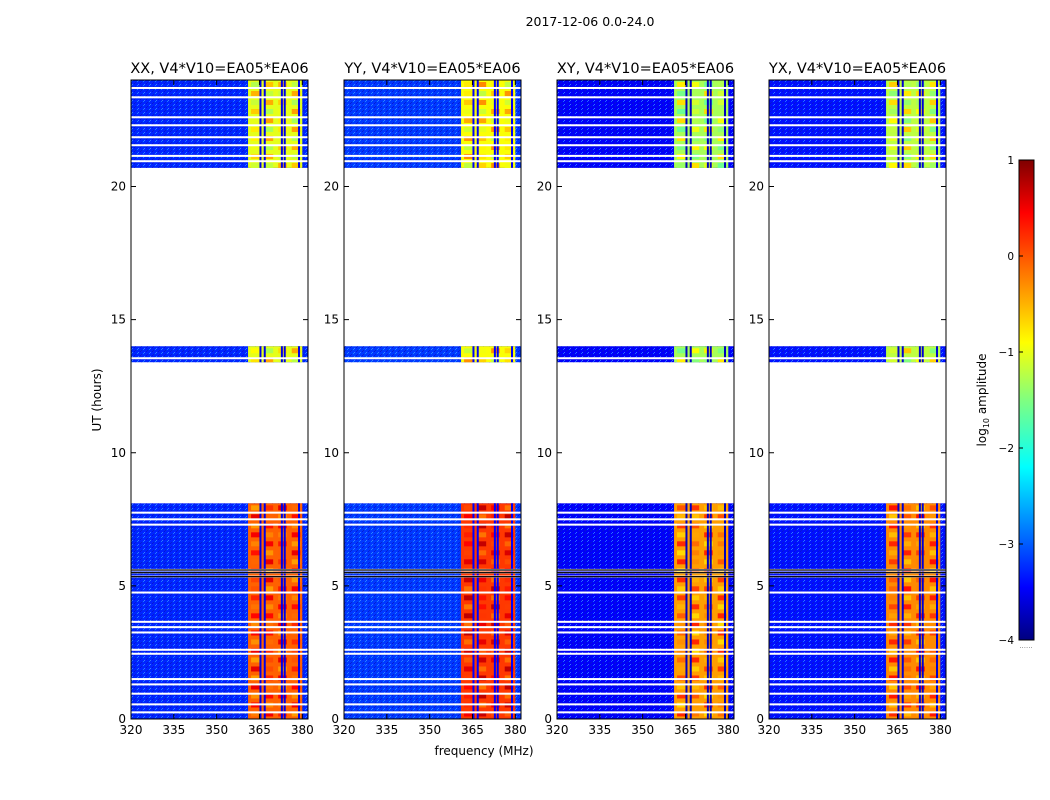 The width and height of the screenshot is (1050, 800). Describe the element at coordinates (219, 69) in the screenshot. I see `panel-title: XX, V4*V10=EA05*EA06` at that location.